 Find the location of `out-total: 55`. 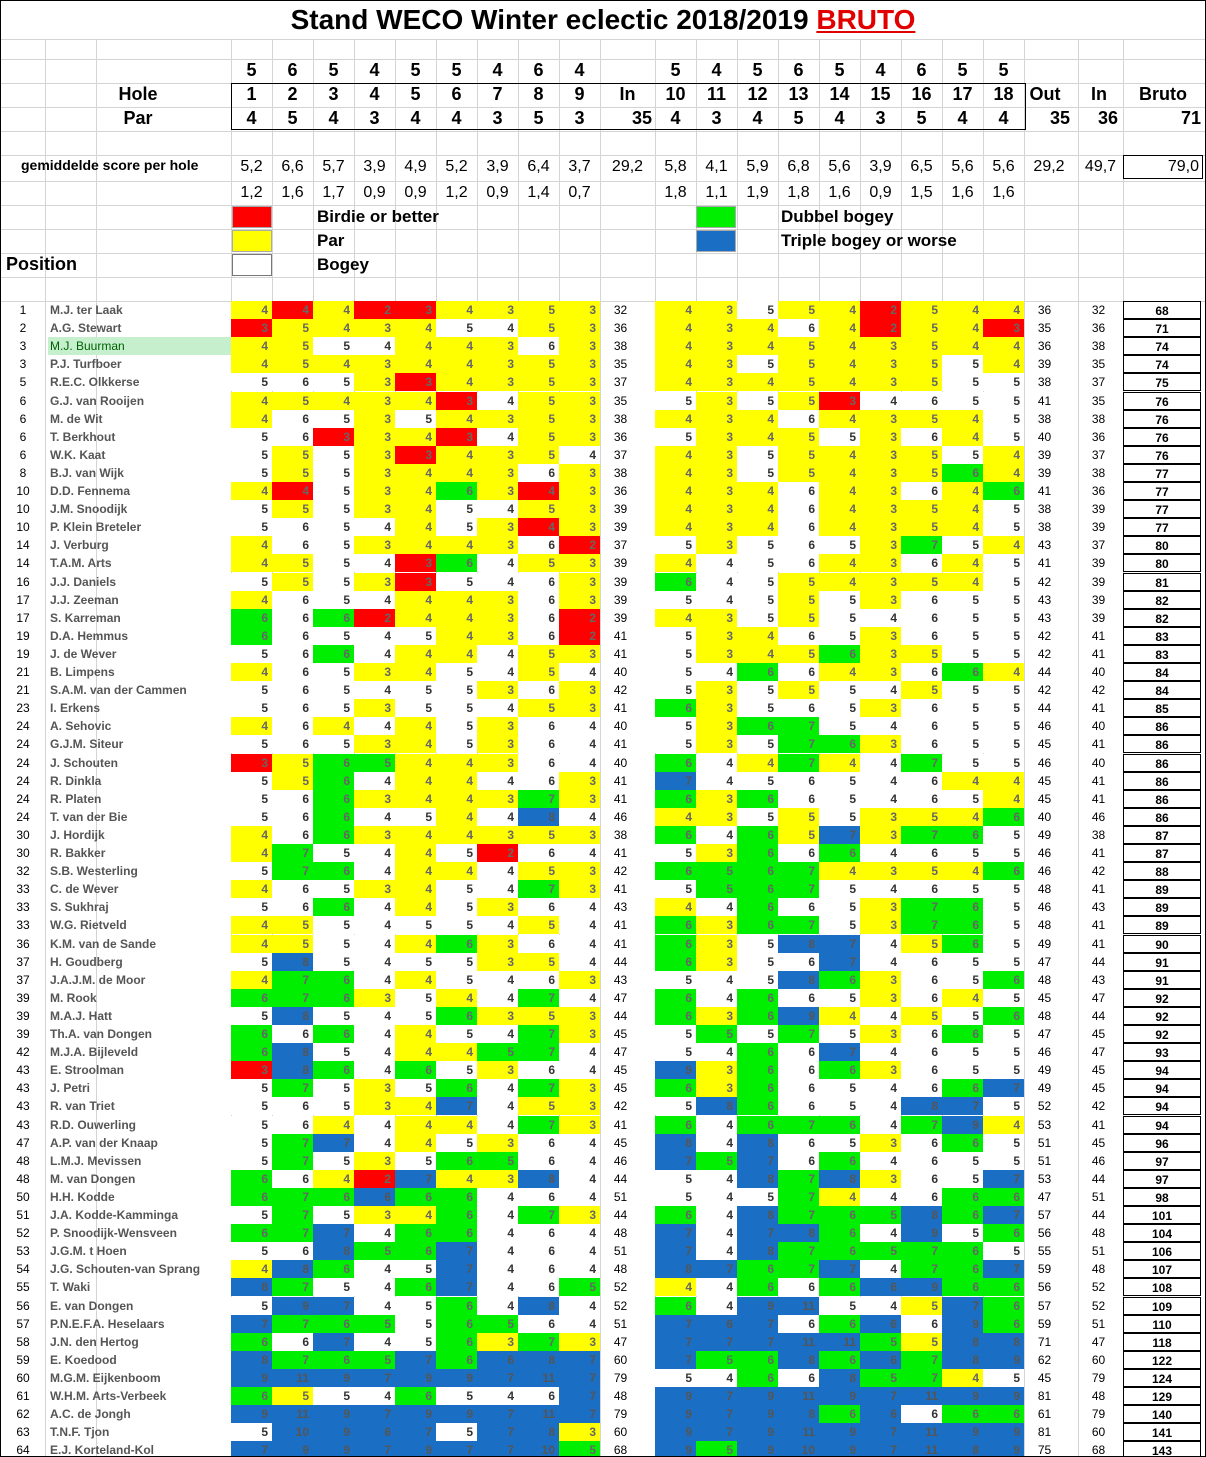

out-total: 55 is located at coordinates (1044, 1251).